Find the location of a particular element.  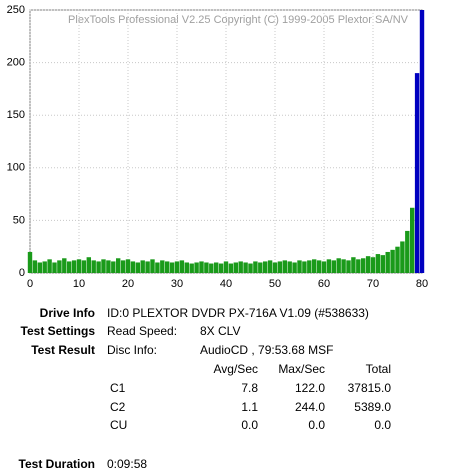

x-tick-label: 50 is located at coordinates (275, 284).